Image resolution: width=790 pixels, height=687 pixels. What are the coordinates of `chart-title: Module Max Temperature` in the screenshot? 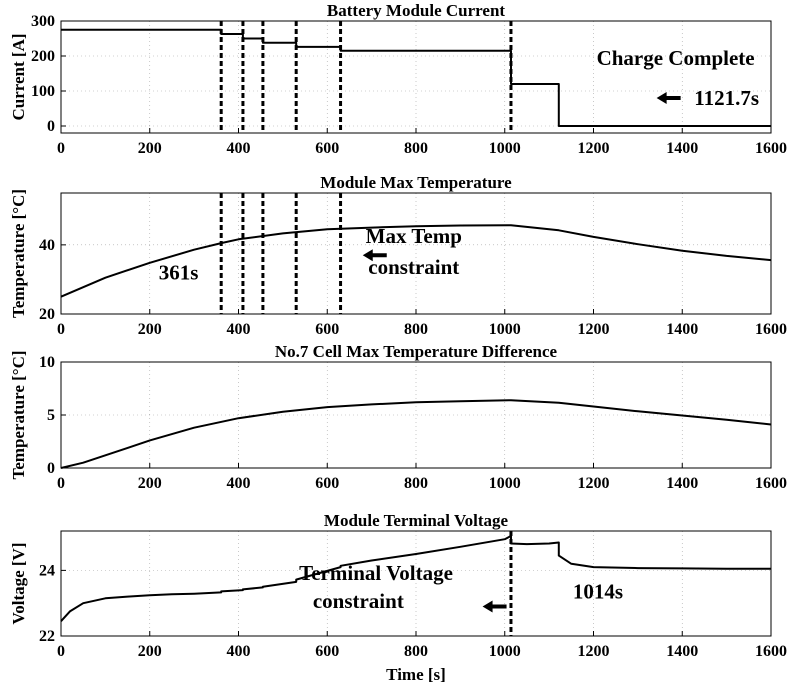 It's located at (416, 182).